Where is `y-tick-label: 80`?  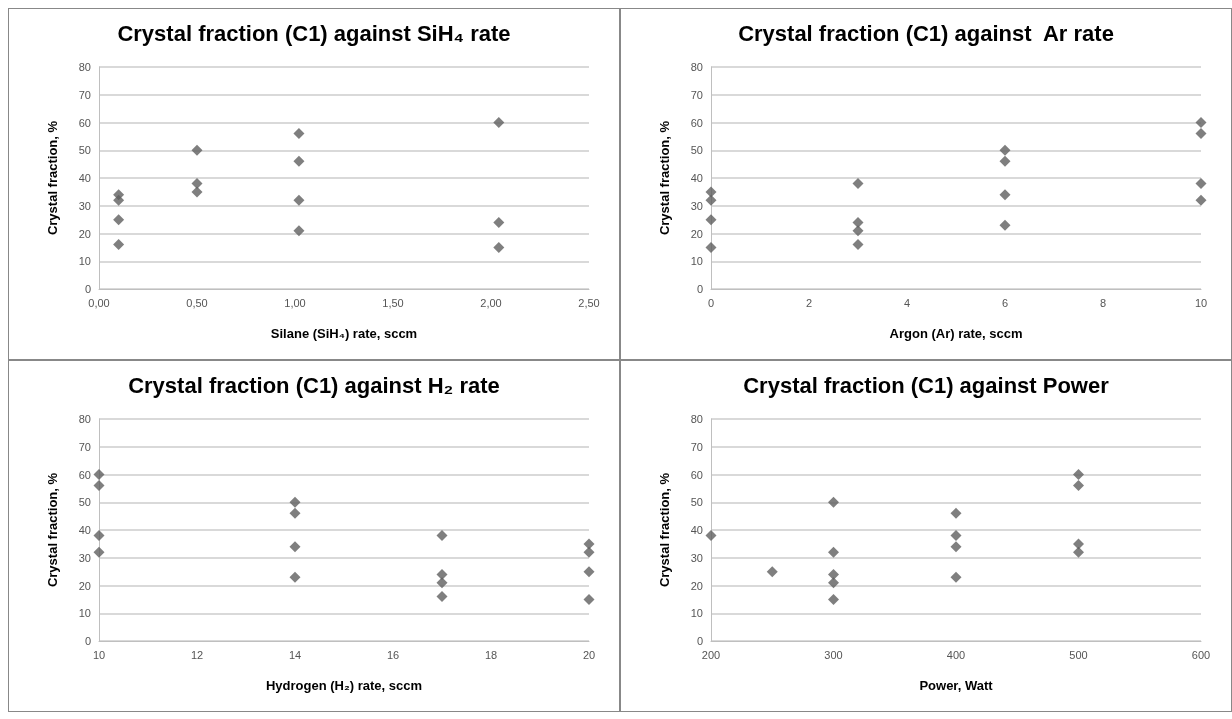
y-tick-label: 80 is located at coordinates (696, 419).